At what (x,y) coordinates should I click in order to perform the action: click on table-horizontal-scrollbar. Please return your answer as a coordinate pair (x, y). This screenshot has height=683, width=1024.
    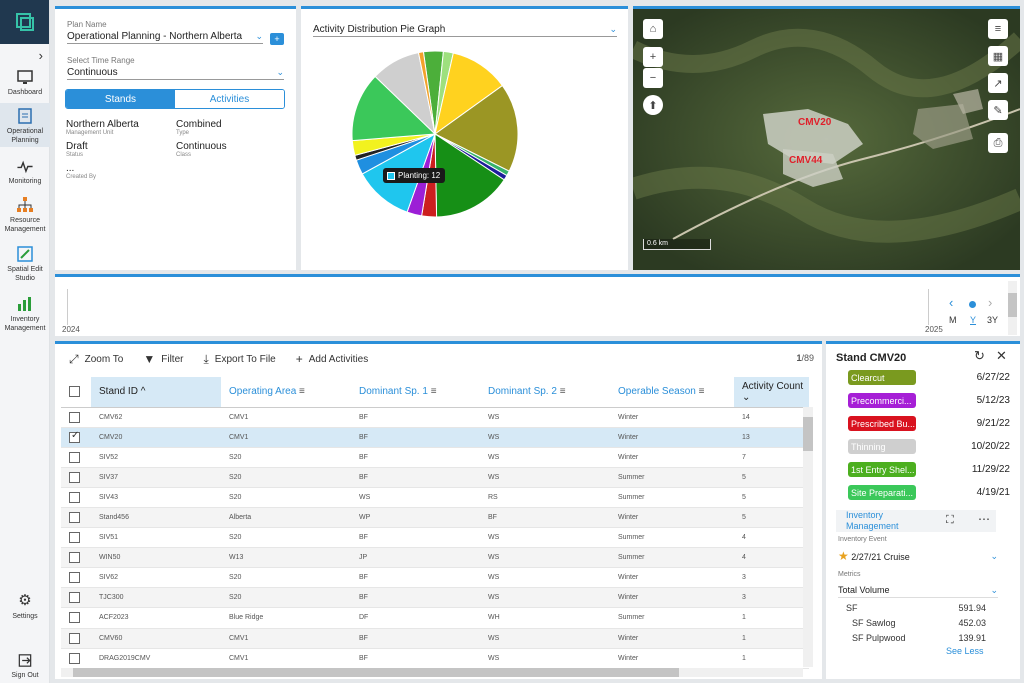
    Looking at the image, I should click on (432, 672).